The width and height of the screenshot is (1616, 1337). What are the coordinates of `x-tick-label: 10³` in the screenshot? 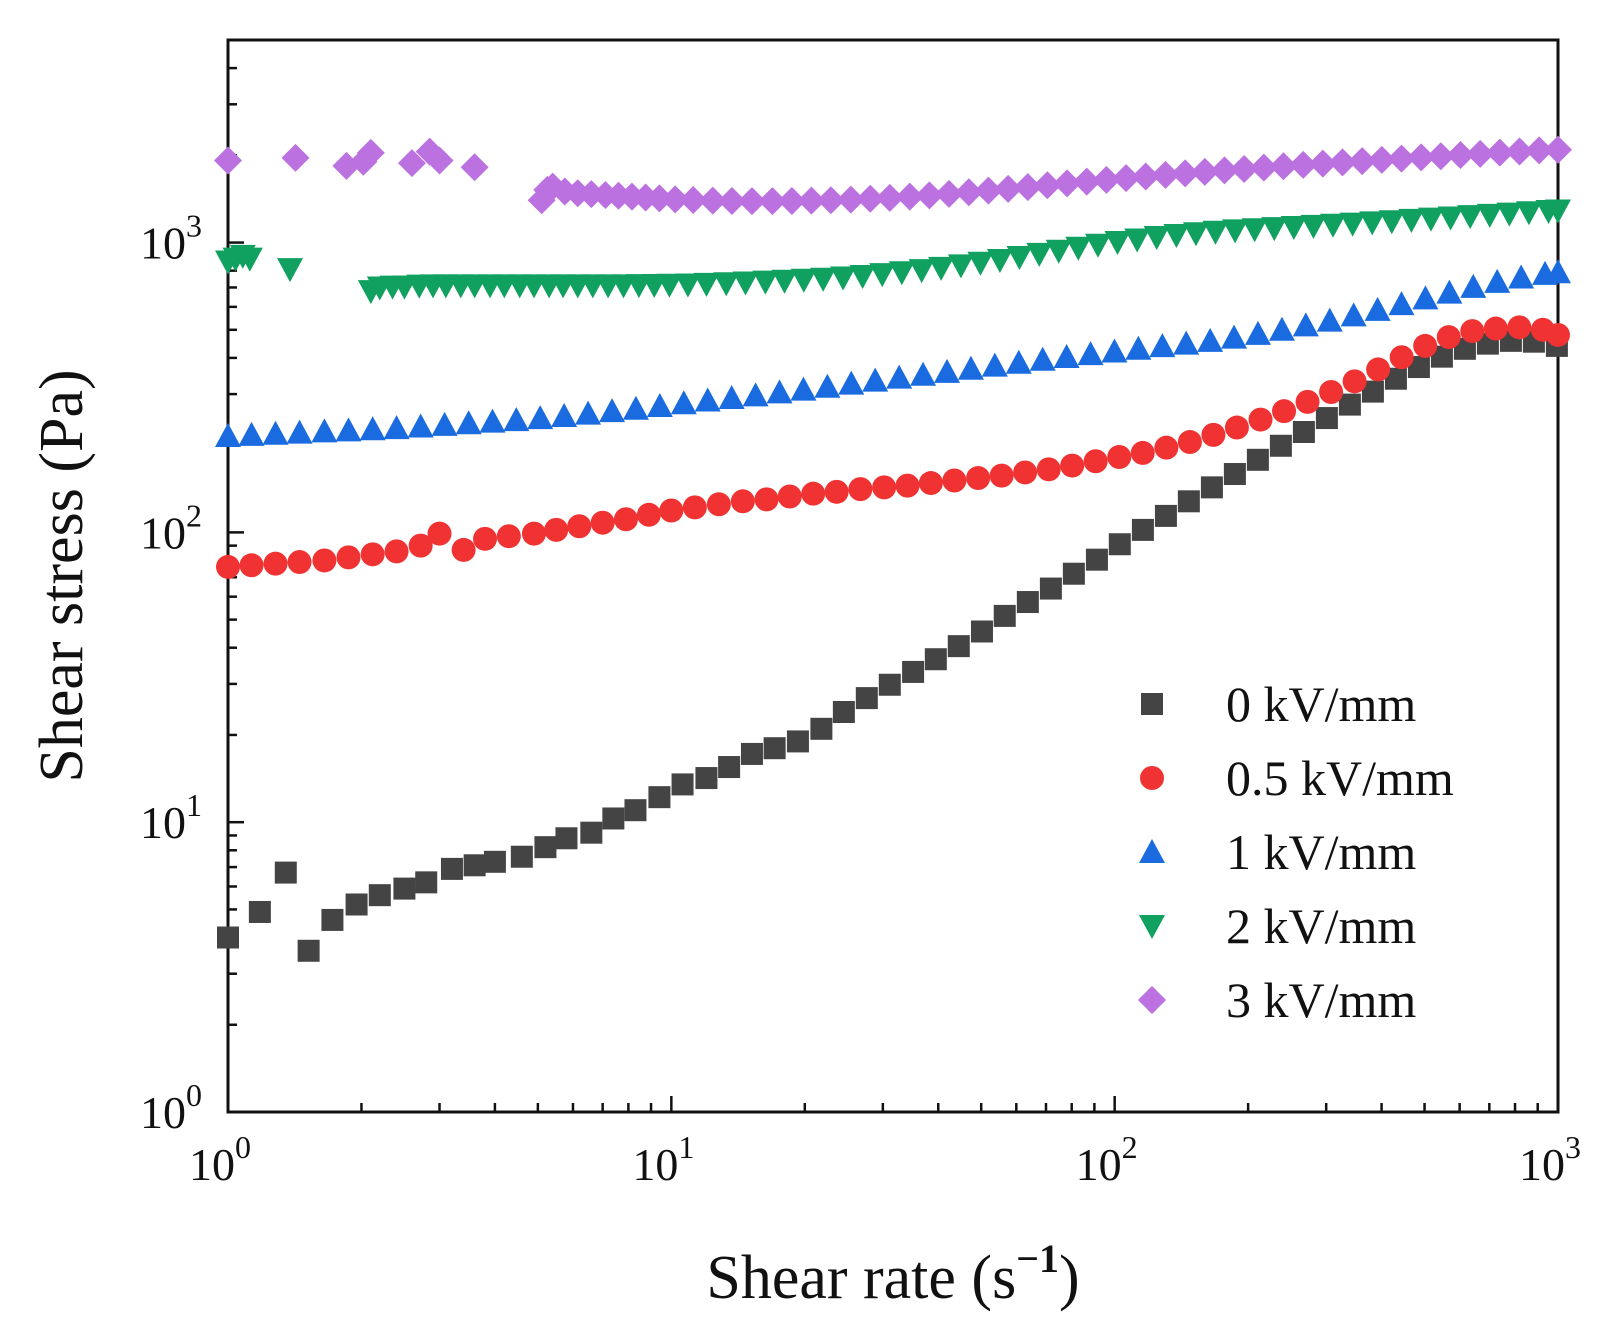 It's located at (1550, 1159).